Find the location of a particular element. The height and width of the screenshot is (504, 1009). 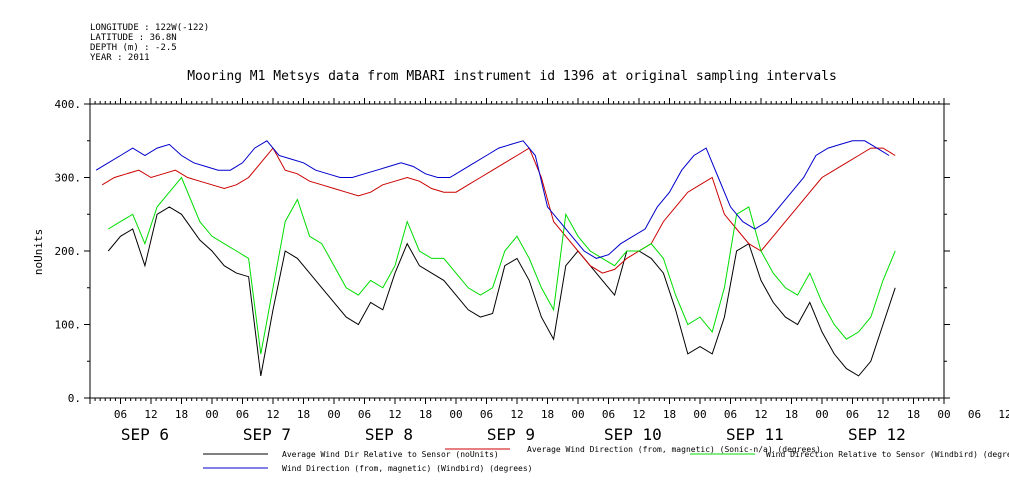

x-day-label: SEP 9 is located at coordinates (511, 434).